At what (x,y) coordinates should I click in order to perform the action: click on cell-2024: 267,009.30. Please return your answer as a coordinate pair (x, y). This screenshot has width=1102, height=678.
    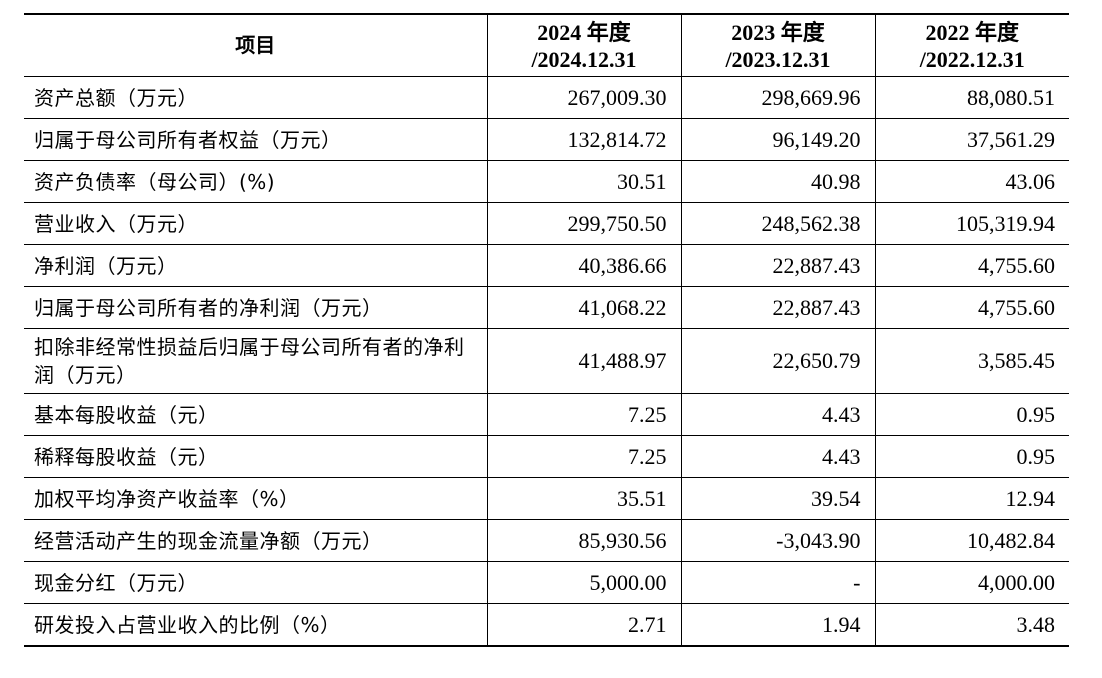
    Looking at the image, I should click on (583, 97).